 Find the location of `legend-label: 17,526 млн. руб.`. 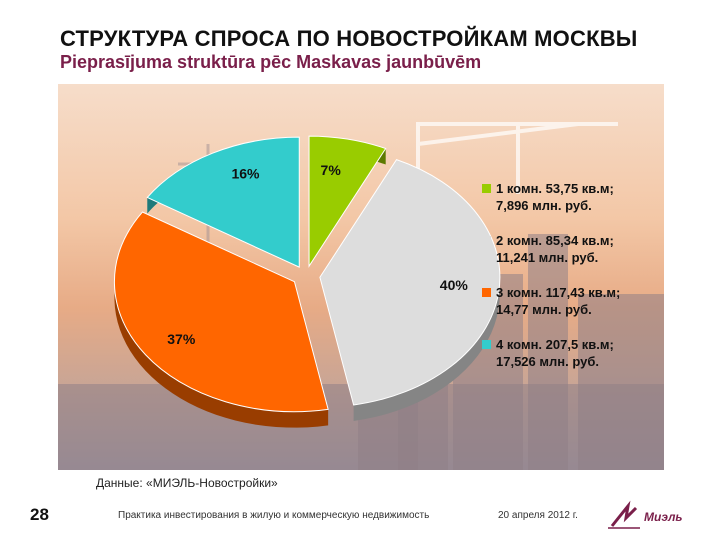

legend-label: 17,526 млн. руб. is located at coordinates (547, 361).